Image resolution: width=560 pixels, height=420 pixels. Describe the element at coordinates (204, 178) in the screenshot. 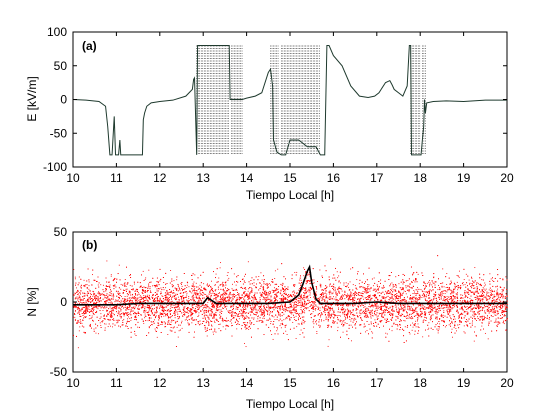

I see `x-tick-label-a-3: 13` at that location.